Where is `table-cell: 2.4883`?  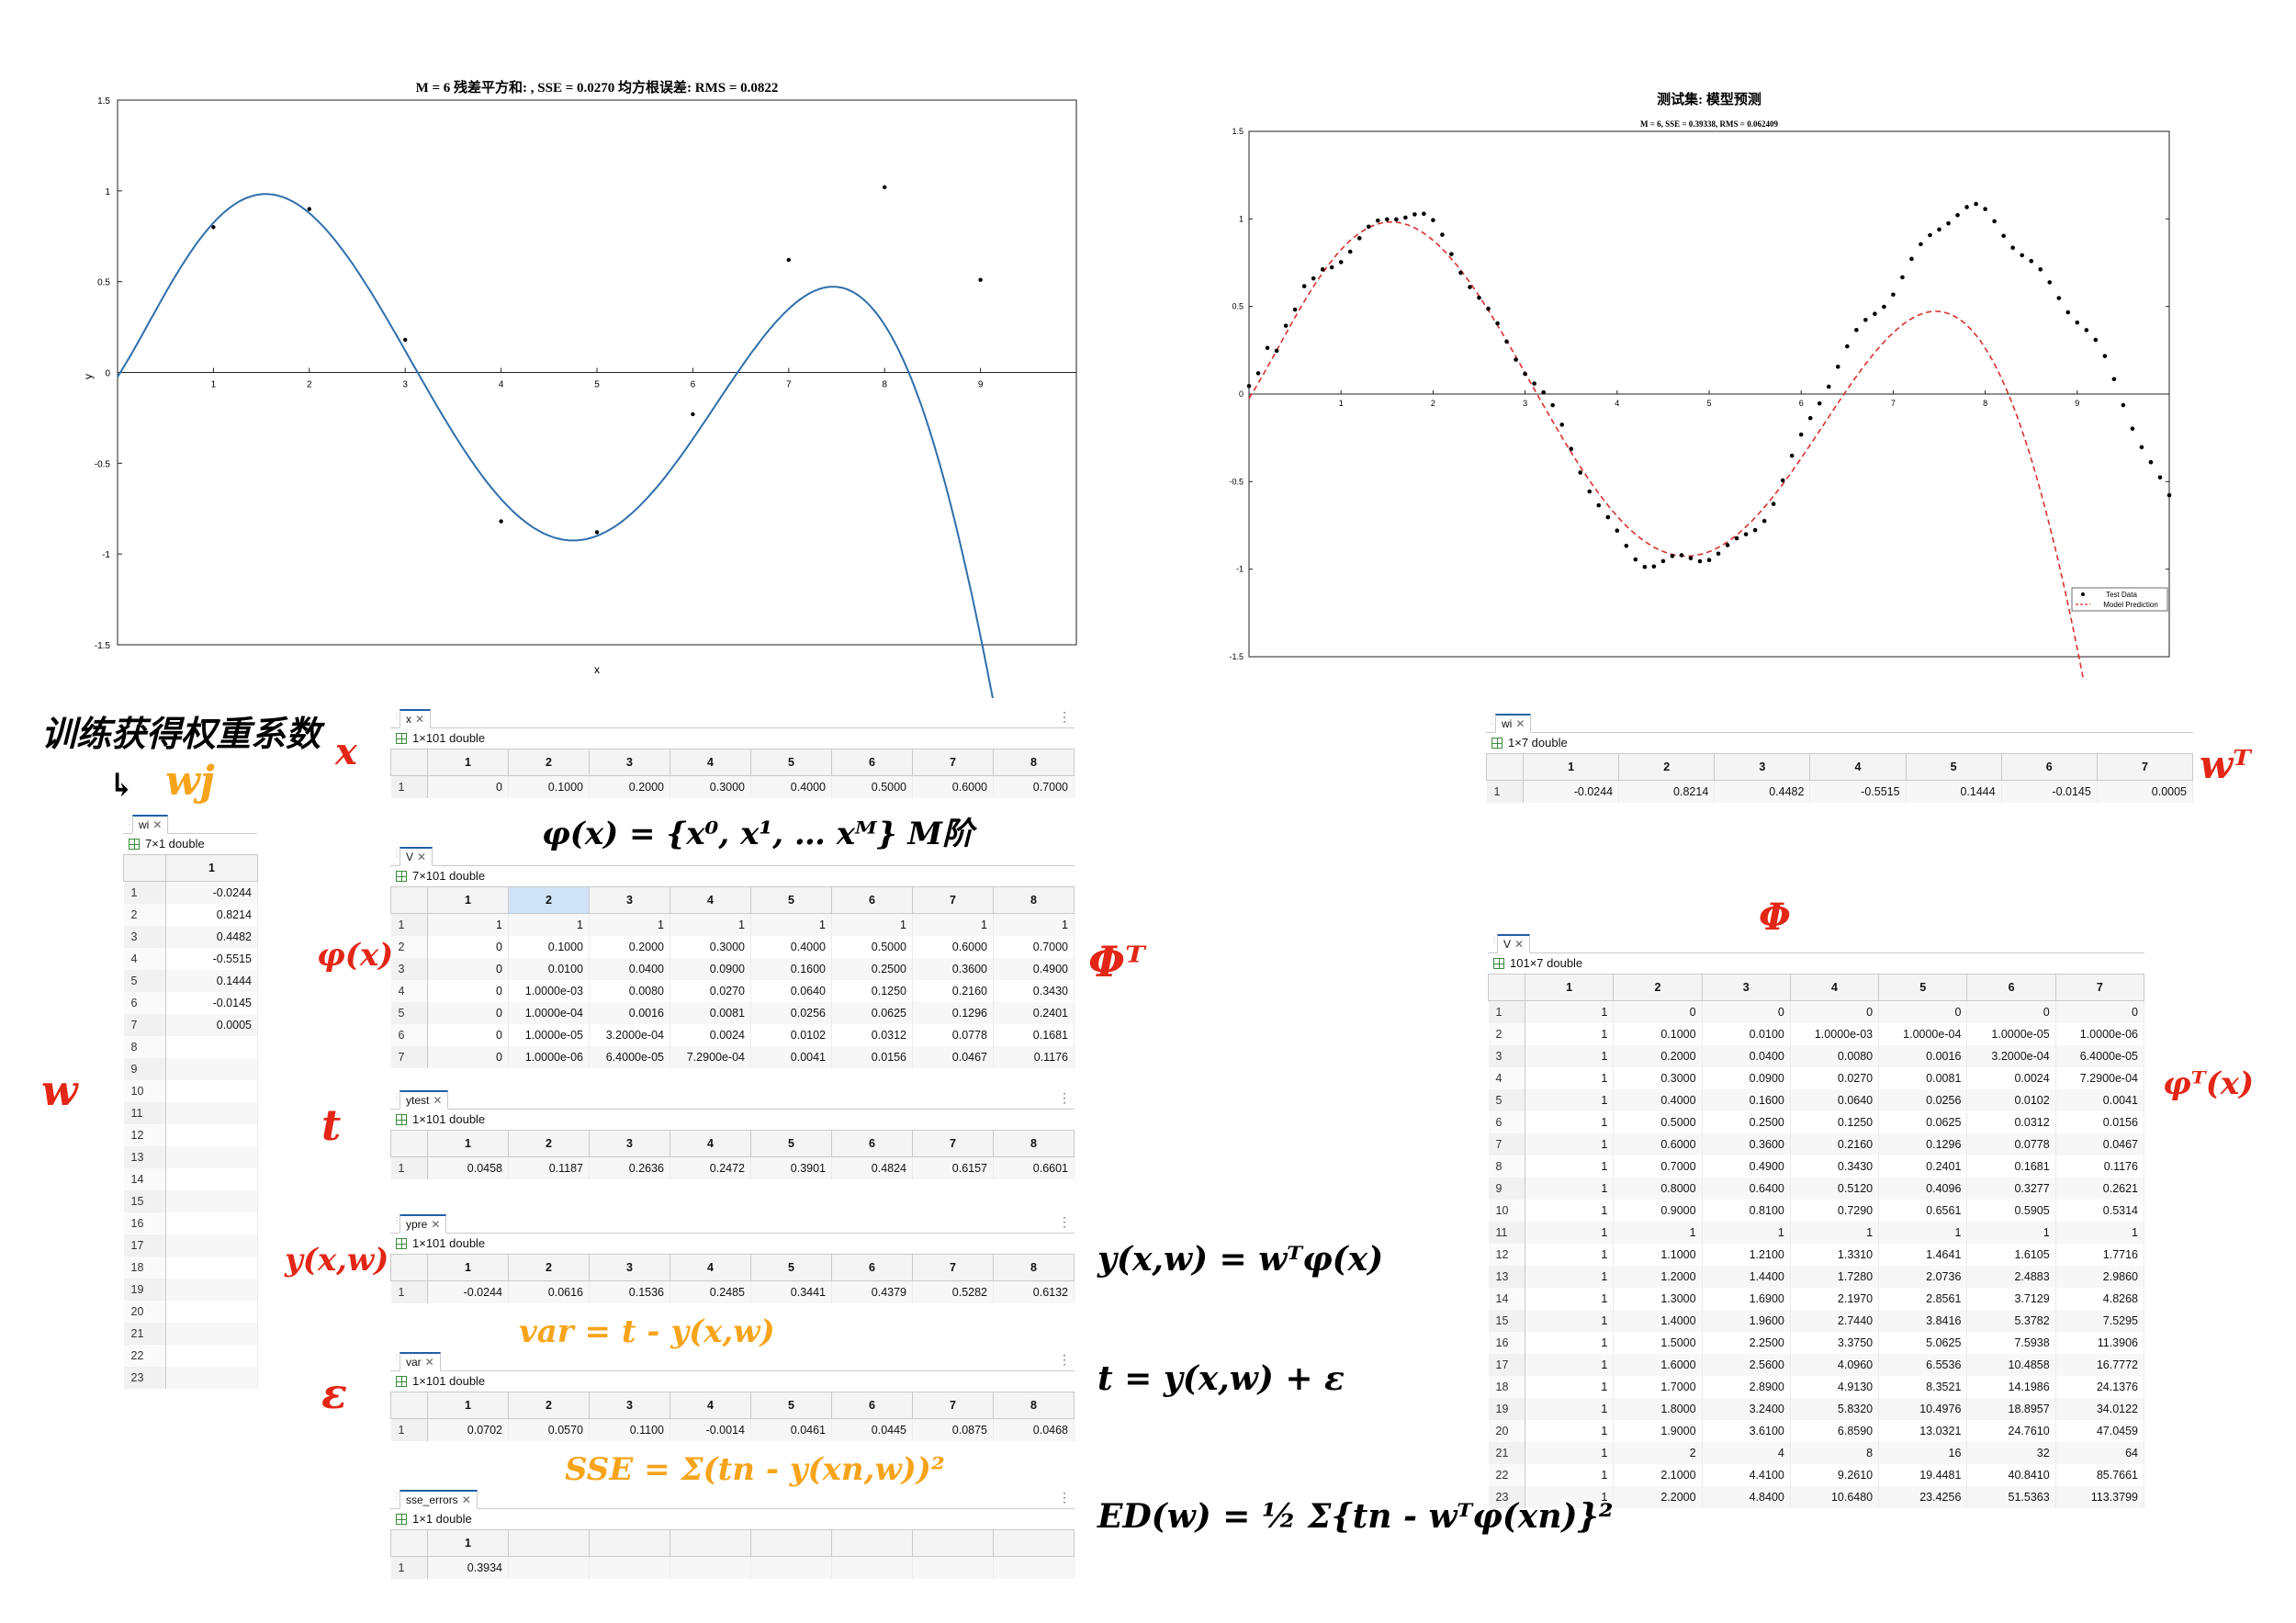 table-cell: 2.4883 is located at coordinates (2011, 1277).